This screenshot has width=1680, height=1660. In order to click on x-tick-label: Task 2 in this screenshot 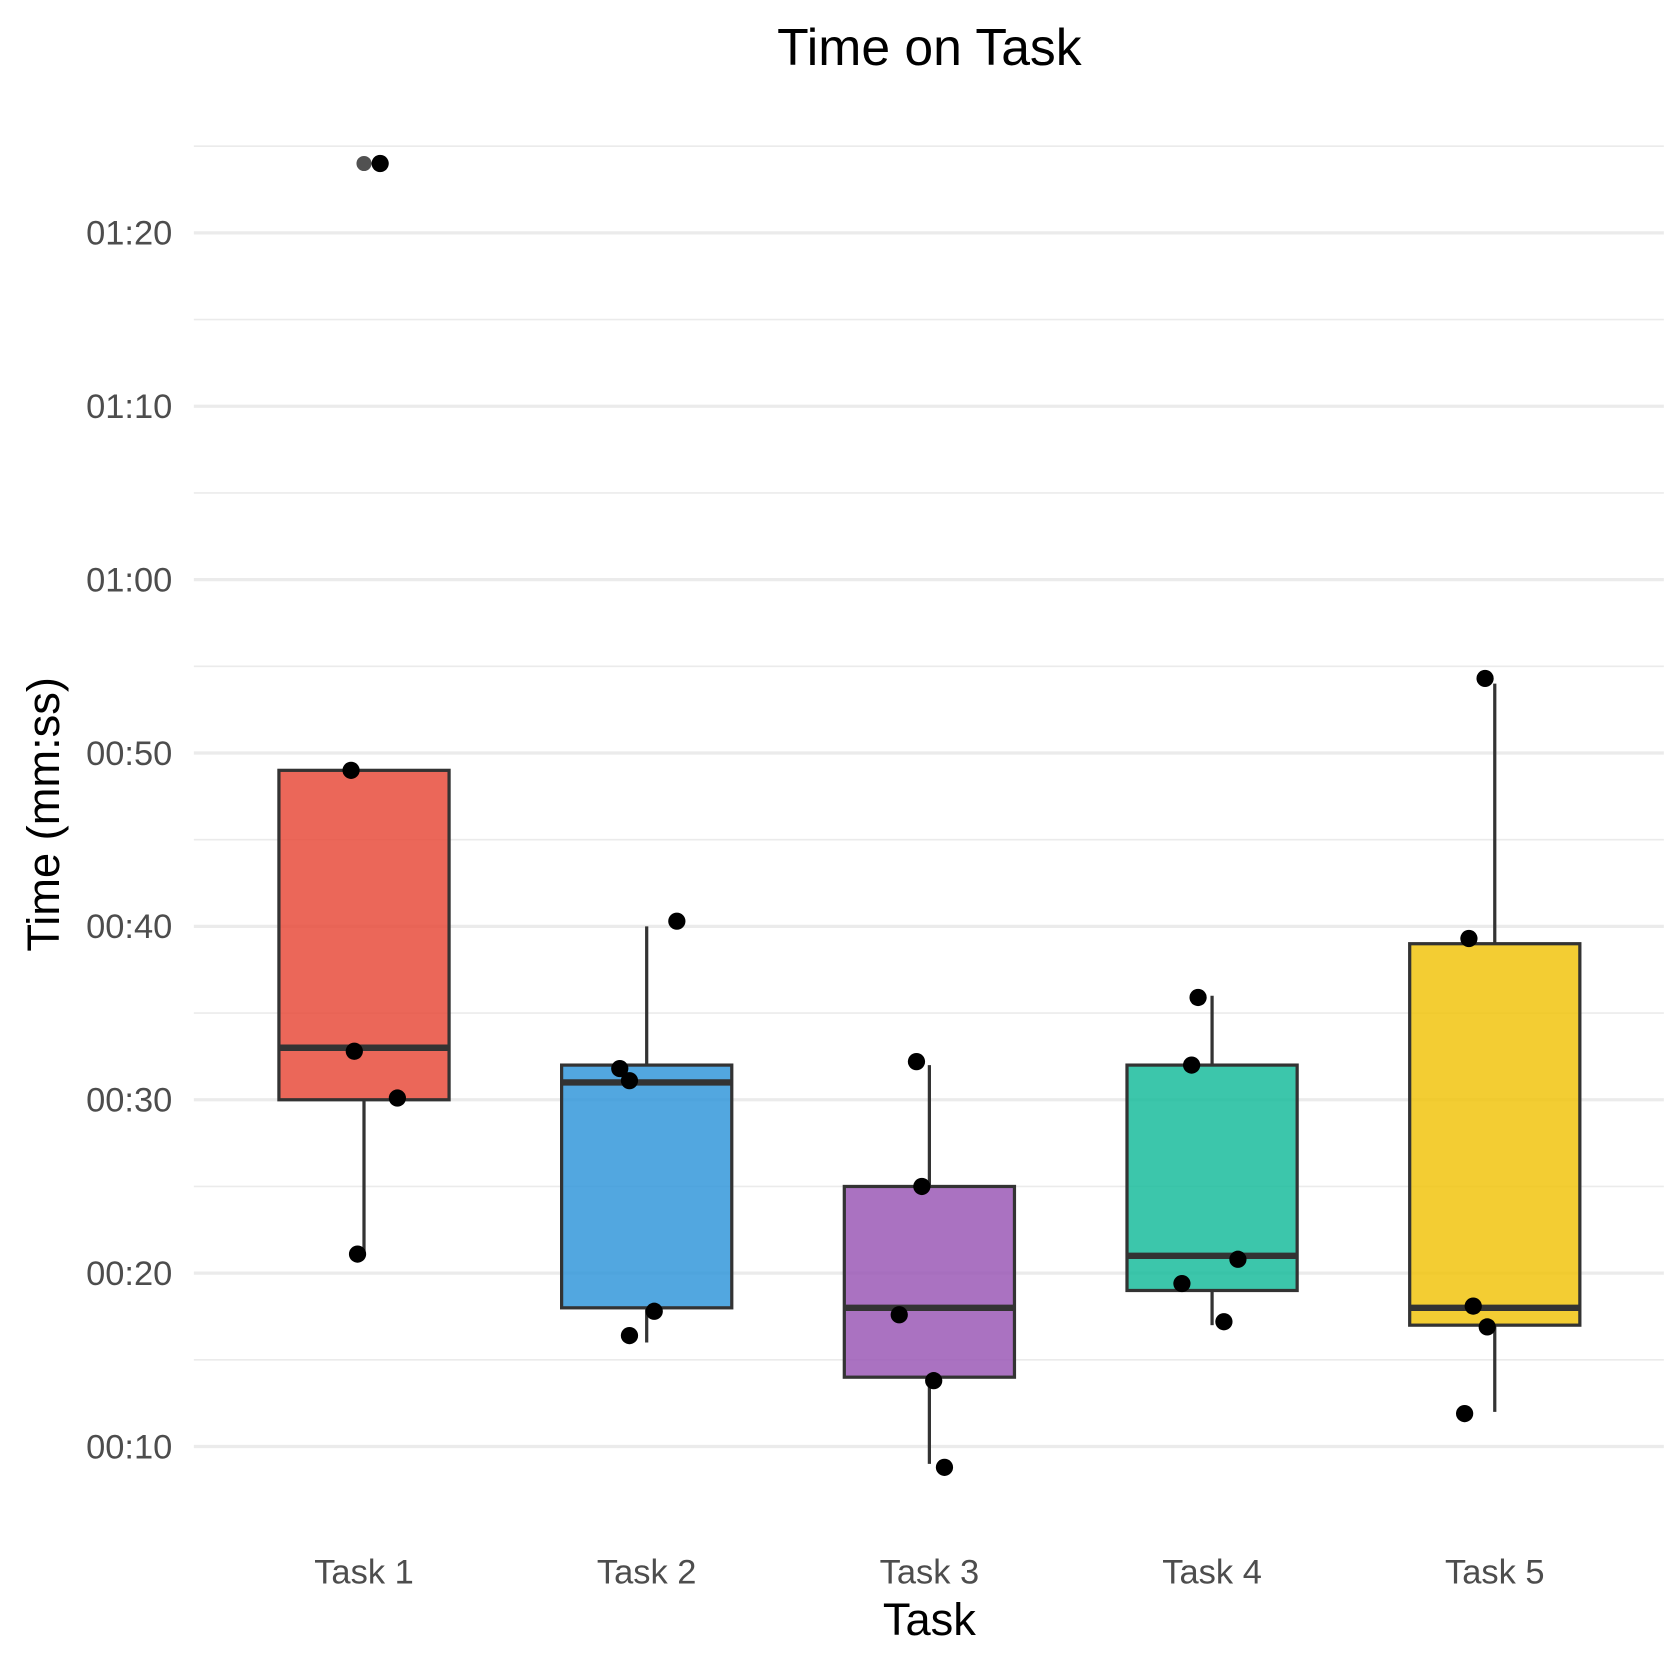, I will do `click(647, 1572)`.